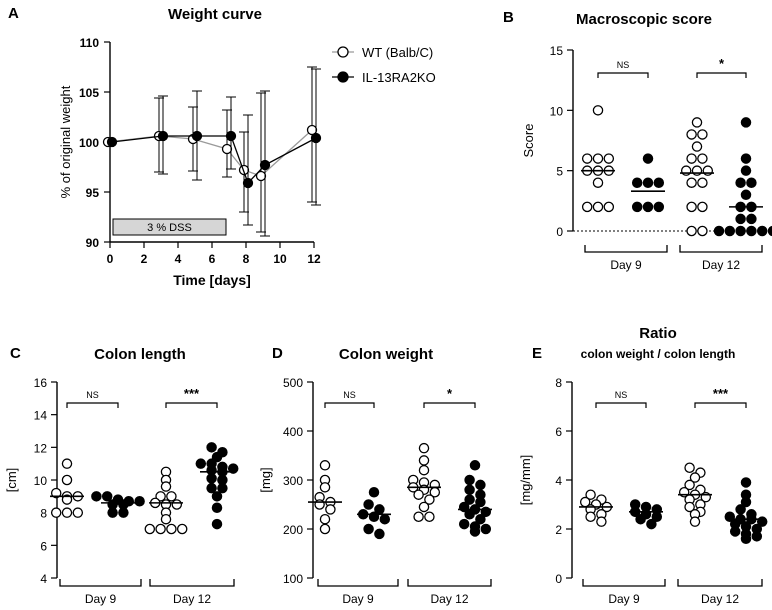 This screenshot has width=772, height=610. I want to click on x-tick-label: 12, so click(314, 259).